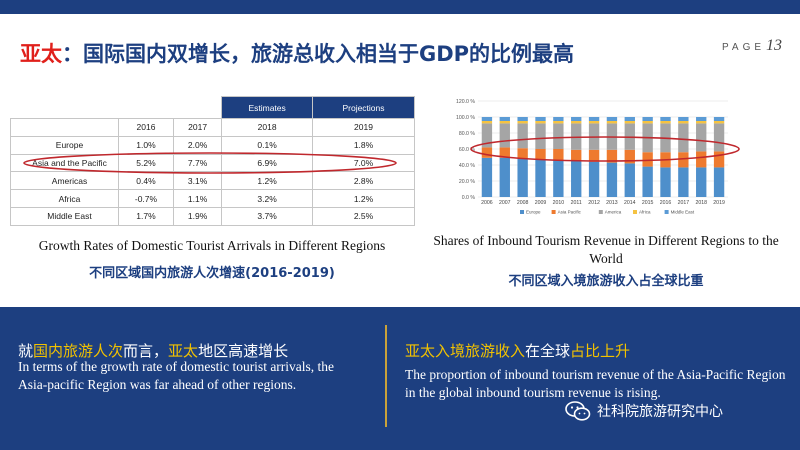 The height and width of the screenshot is (450, 800). I want to click on chart-caption-cn: 不同区域入境旅游收入占全球比重, so click(606, 281).